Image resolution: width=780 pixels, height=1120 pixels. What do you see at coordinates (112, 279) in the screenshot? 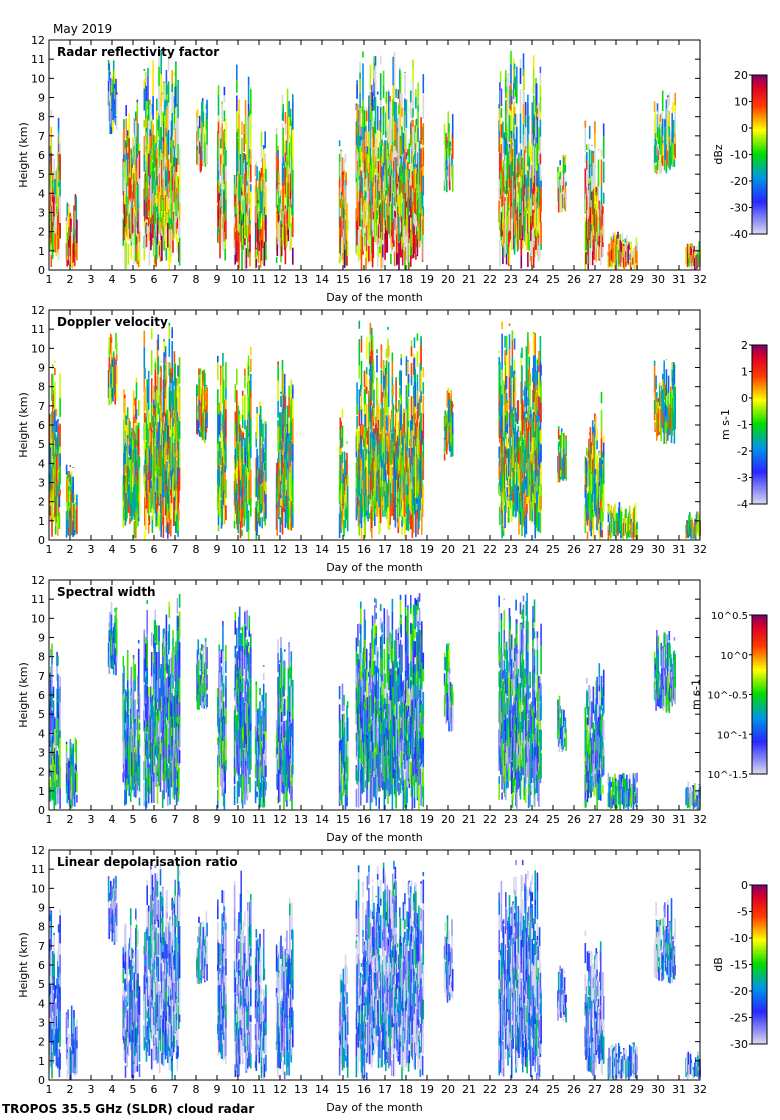
I see `x-tick-label: 4` at bounding box center [112, 279].